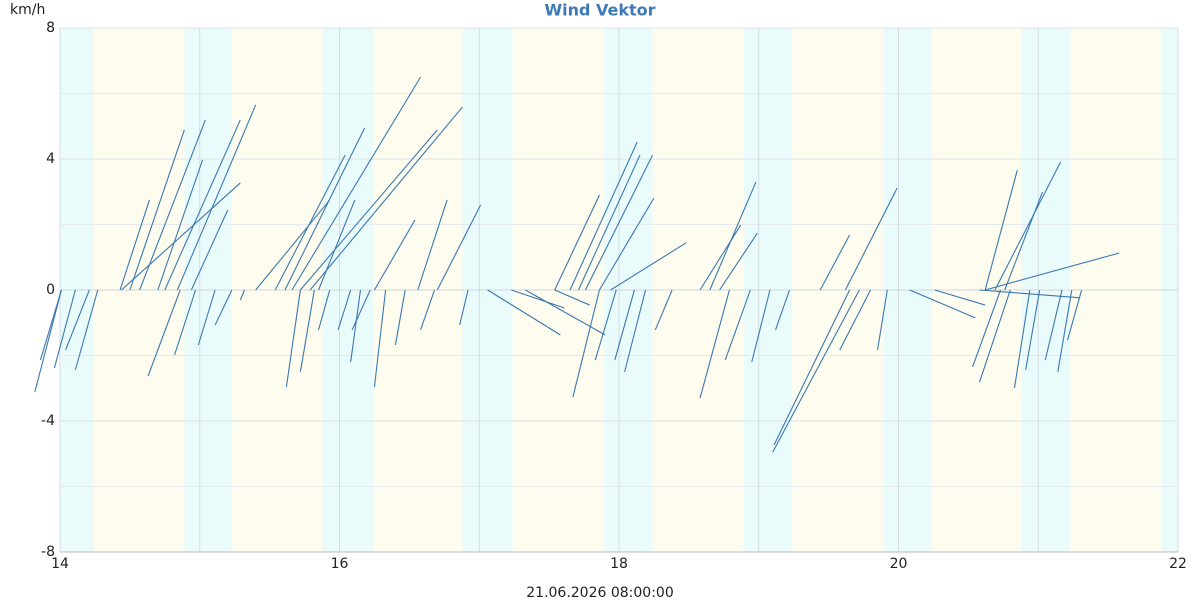 The image size is (1200, 600). Describe the element at coordinates (599, 10) in the screenshot. I see `chart-title: Wind Vektor` at that location.